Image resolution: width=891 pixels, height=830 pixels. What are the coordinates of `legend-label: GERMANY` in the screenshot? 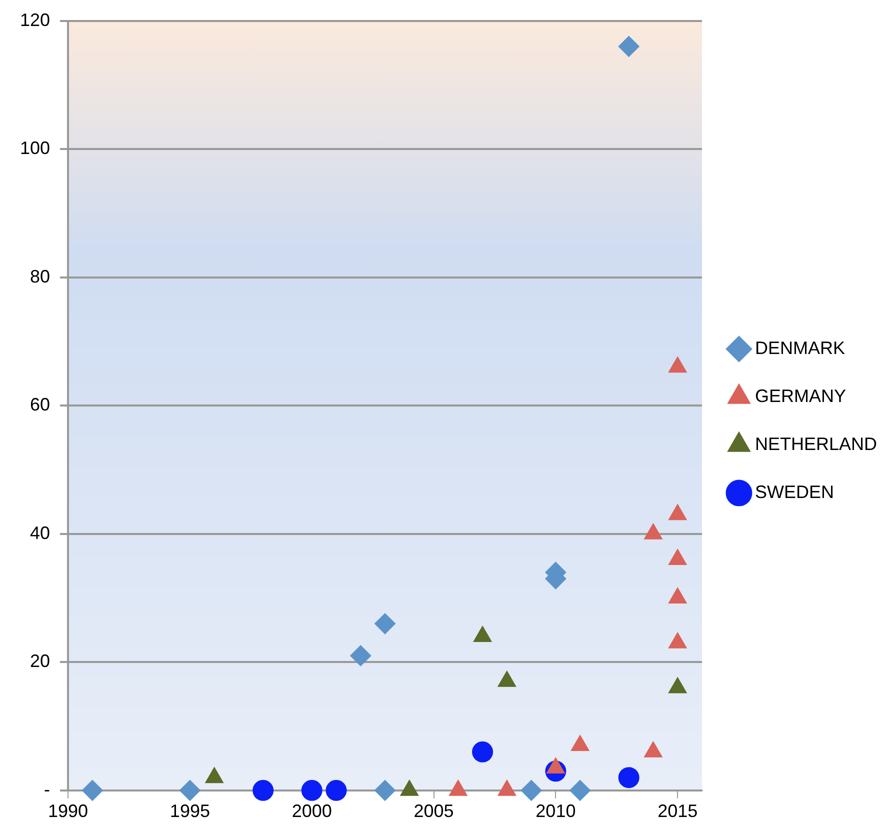 It's located at (800, 396).